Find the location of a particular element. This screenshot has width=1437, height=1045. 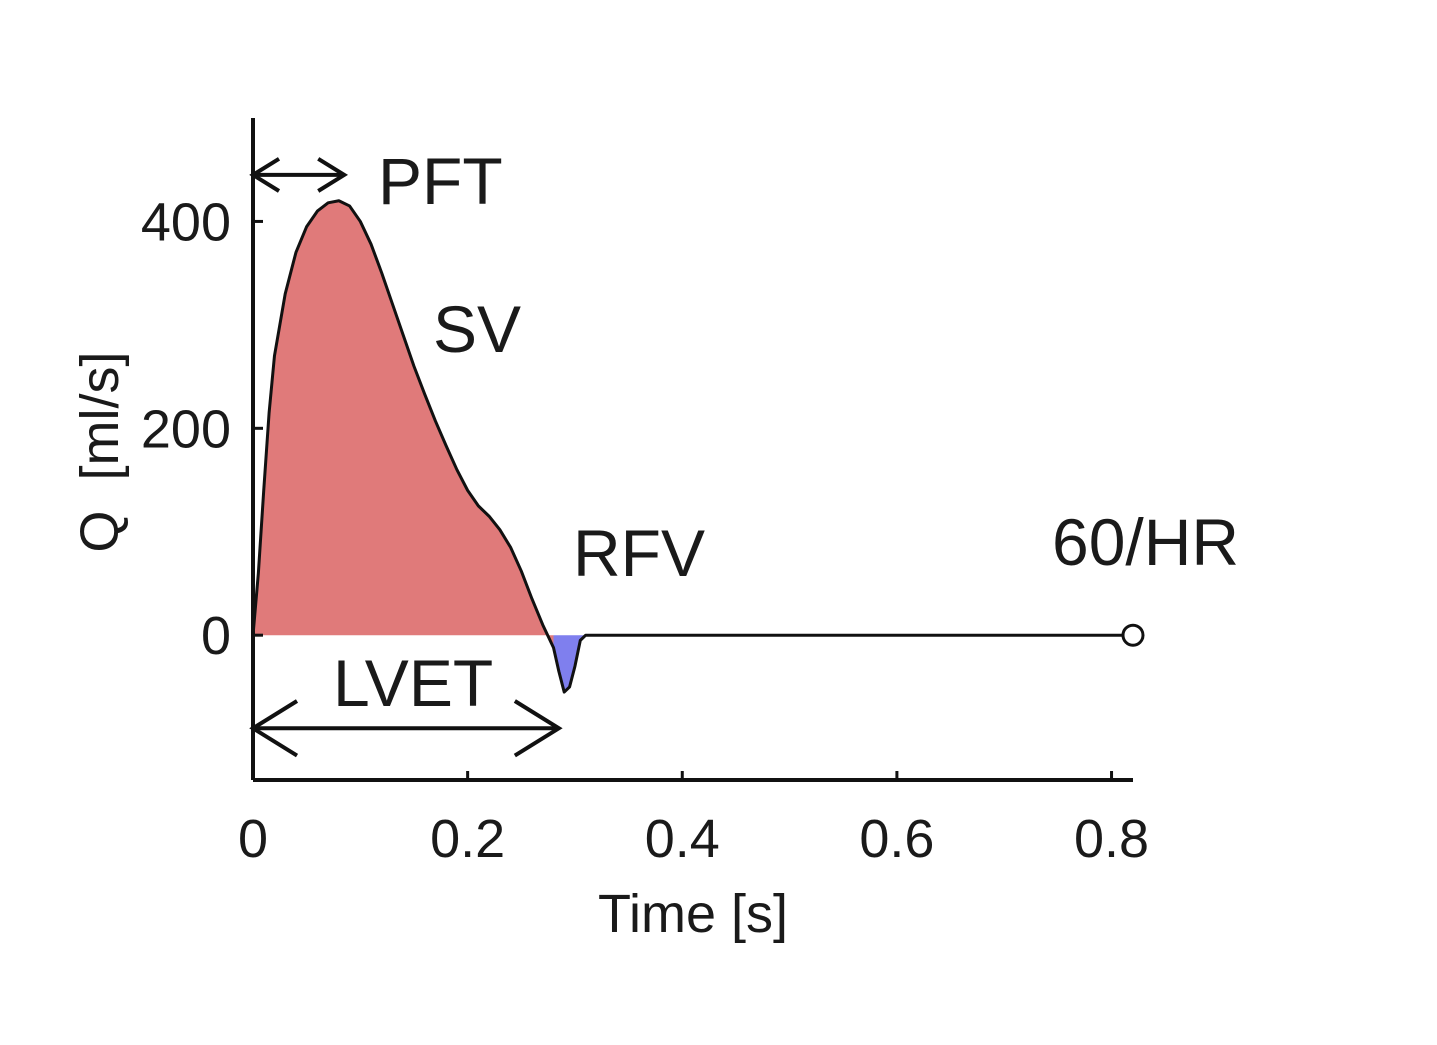

lvet-arrow is located at coordinates (406, 728).